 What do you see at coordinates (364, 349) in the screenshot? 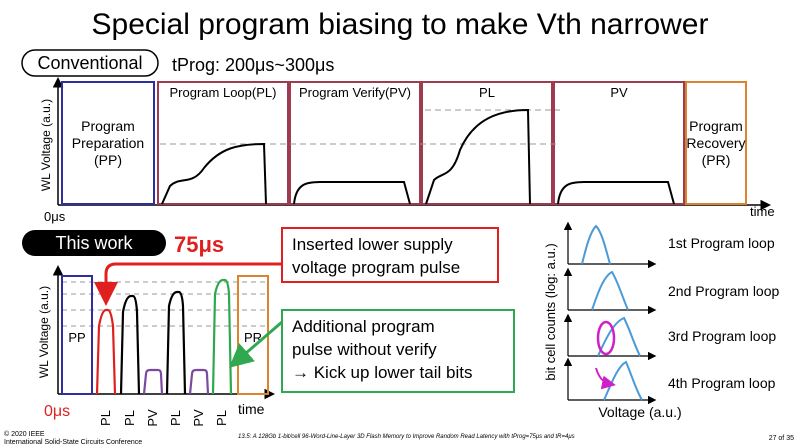
I see `callout-green-line2: pulse without verify` at bounding box center [364, 349].